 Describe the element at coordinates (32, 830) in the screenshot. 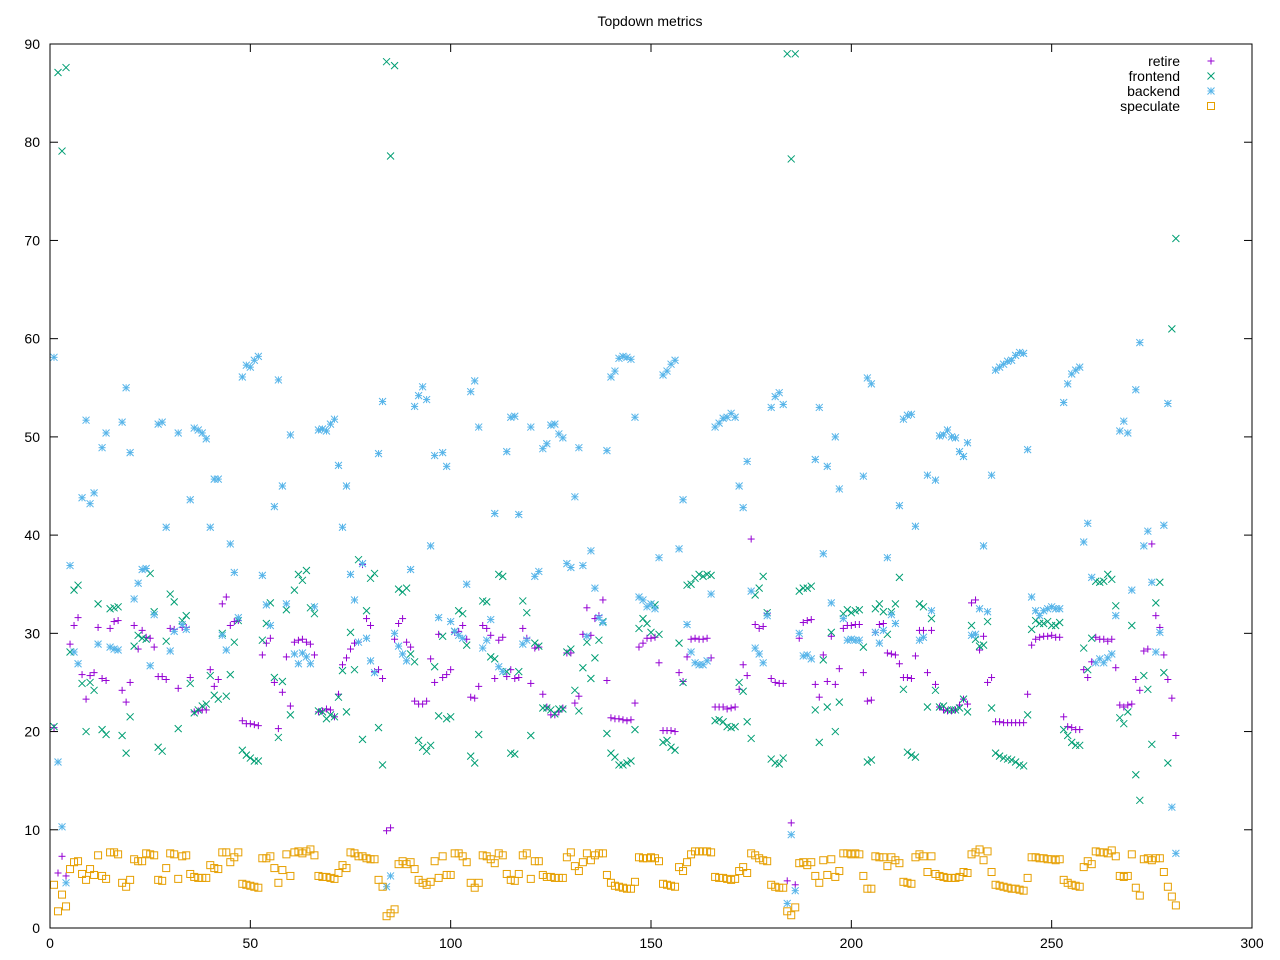

I see `y-tick-label: 10` at that location.